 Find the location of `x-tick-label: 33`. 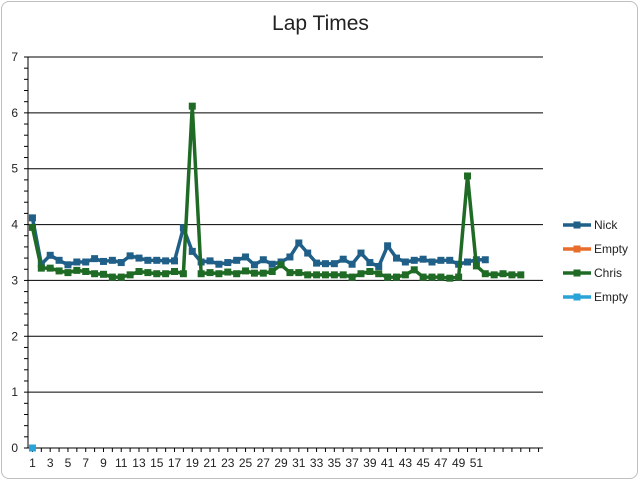

x-tick-label: 33 is located at coordinates (317, 463).